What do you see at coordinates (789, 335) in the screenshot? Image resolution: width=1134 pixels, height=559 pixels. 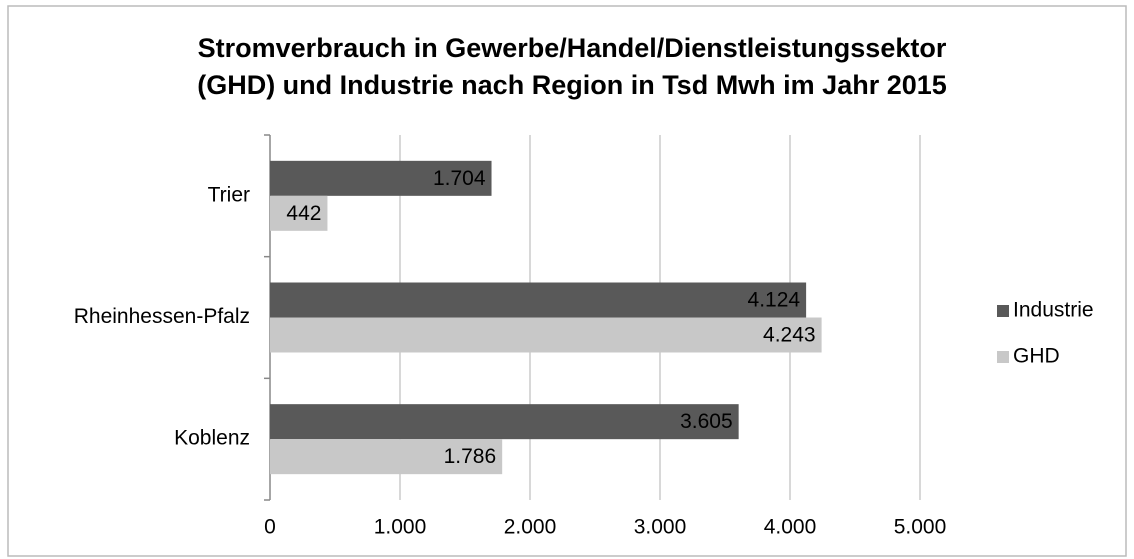 I see `value-label: 4.243` at bounding box center [789, 335].